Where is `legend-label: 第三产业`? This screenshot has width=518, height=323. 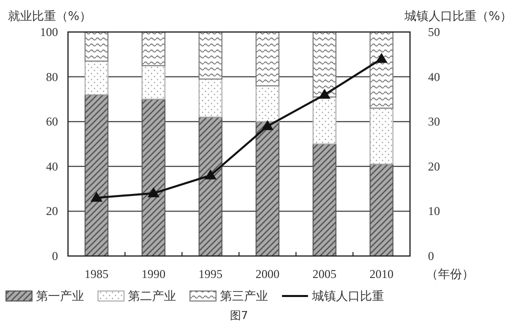
legend-label: 第三产业 is located at coordinates (244, 296).